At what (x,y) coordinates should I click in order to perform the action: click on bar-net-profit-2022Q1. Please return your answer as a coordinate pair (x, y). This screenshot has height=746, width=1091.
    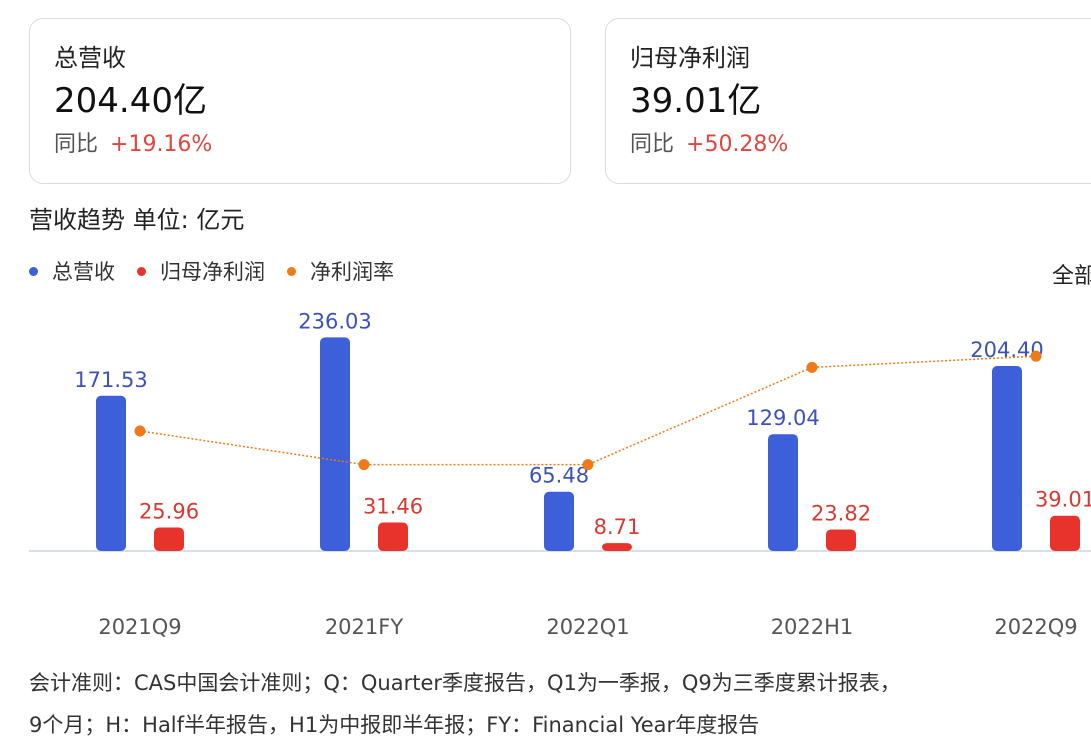
    Looking at the image, I should click on (617, 547).